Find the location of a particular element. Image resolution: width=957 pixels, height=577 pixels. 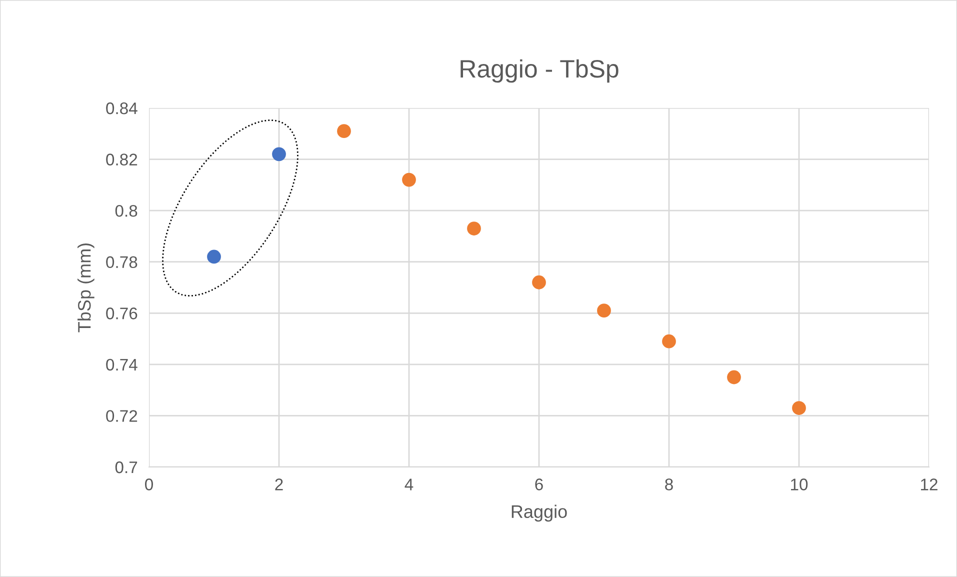

x-tick-label: 2 is located at coordinates (279, 484).